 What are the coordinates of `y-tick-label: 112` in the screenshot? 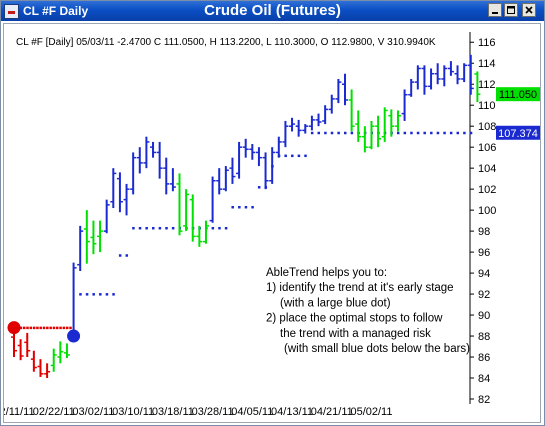 It's located at (487, 85).